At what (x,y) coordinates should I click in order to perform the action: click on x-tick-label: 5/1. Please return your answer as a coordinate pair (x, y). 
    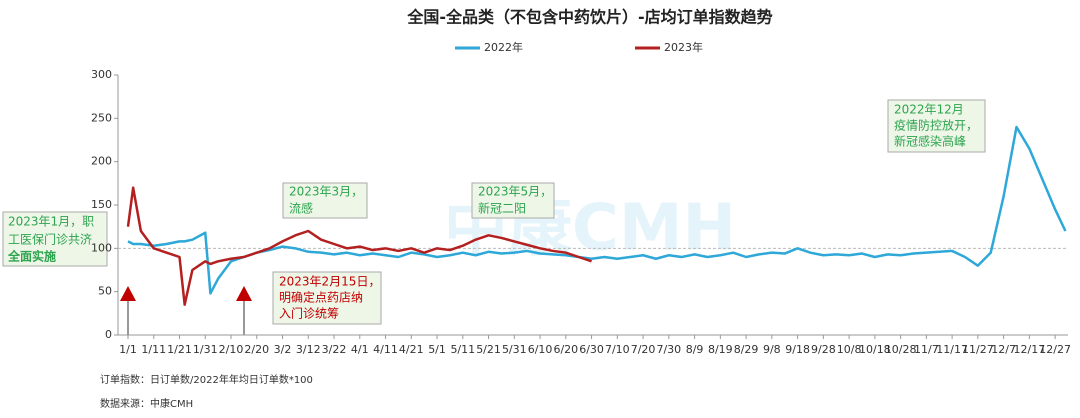
    Looking at the image, I should click on (437, 349).